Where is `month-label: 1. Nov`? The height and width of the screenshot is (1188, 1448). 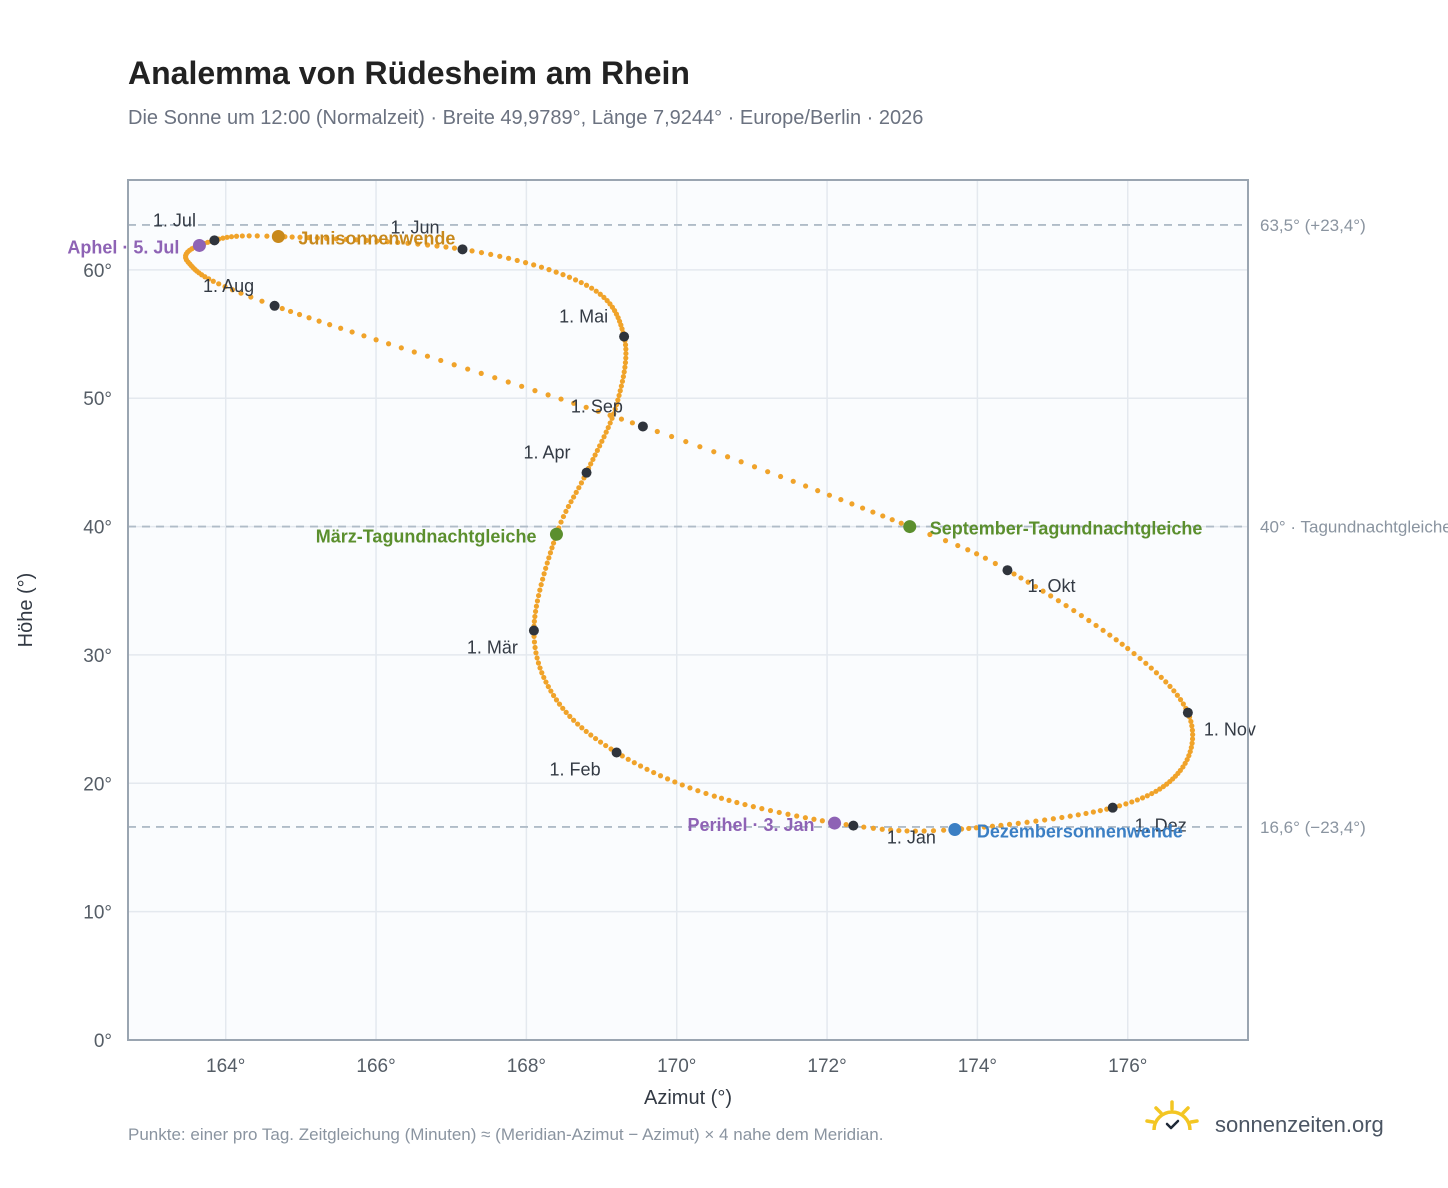
month-label: 1. Nov is located at coordinates (1230, 730).